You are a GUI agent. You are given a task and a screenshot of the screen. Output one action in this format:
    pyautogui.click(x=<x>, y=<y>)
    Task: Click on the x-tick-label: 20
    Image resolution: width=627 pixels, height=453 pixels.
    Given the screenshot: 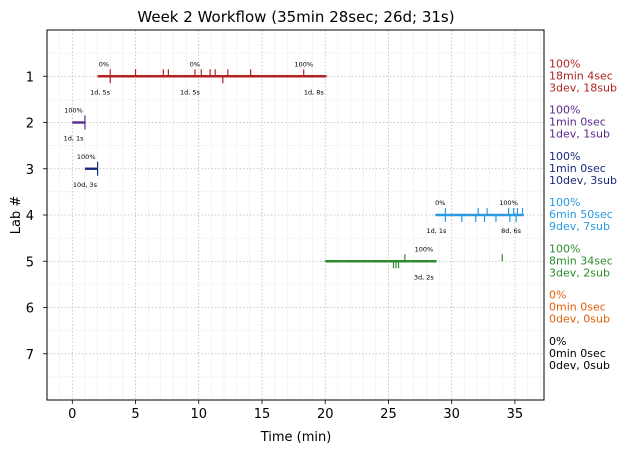 What is the action you would take?
    pyautogui.click(x=325, y=414)
    